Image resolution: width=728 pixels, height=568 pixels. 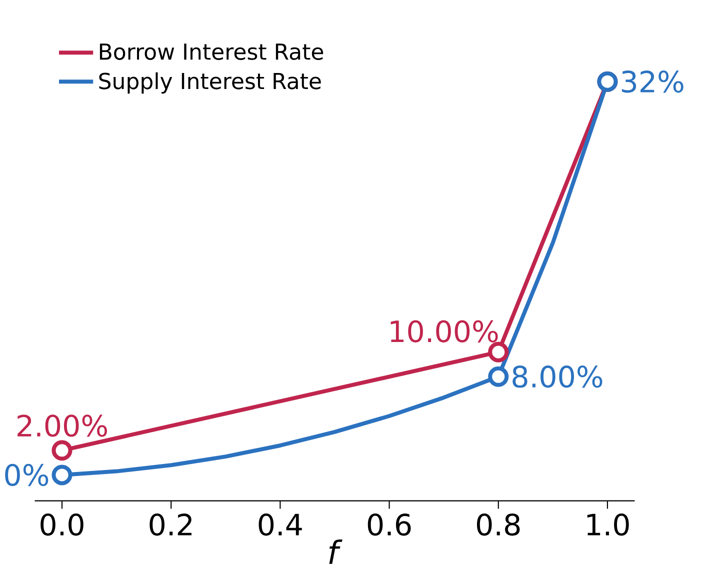 I want to click on x-tick-label: 0.6, so click(x=389, y=524).